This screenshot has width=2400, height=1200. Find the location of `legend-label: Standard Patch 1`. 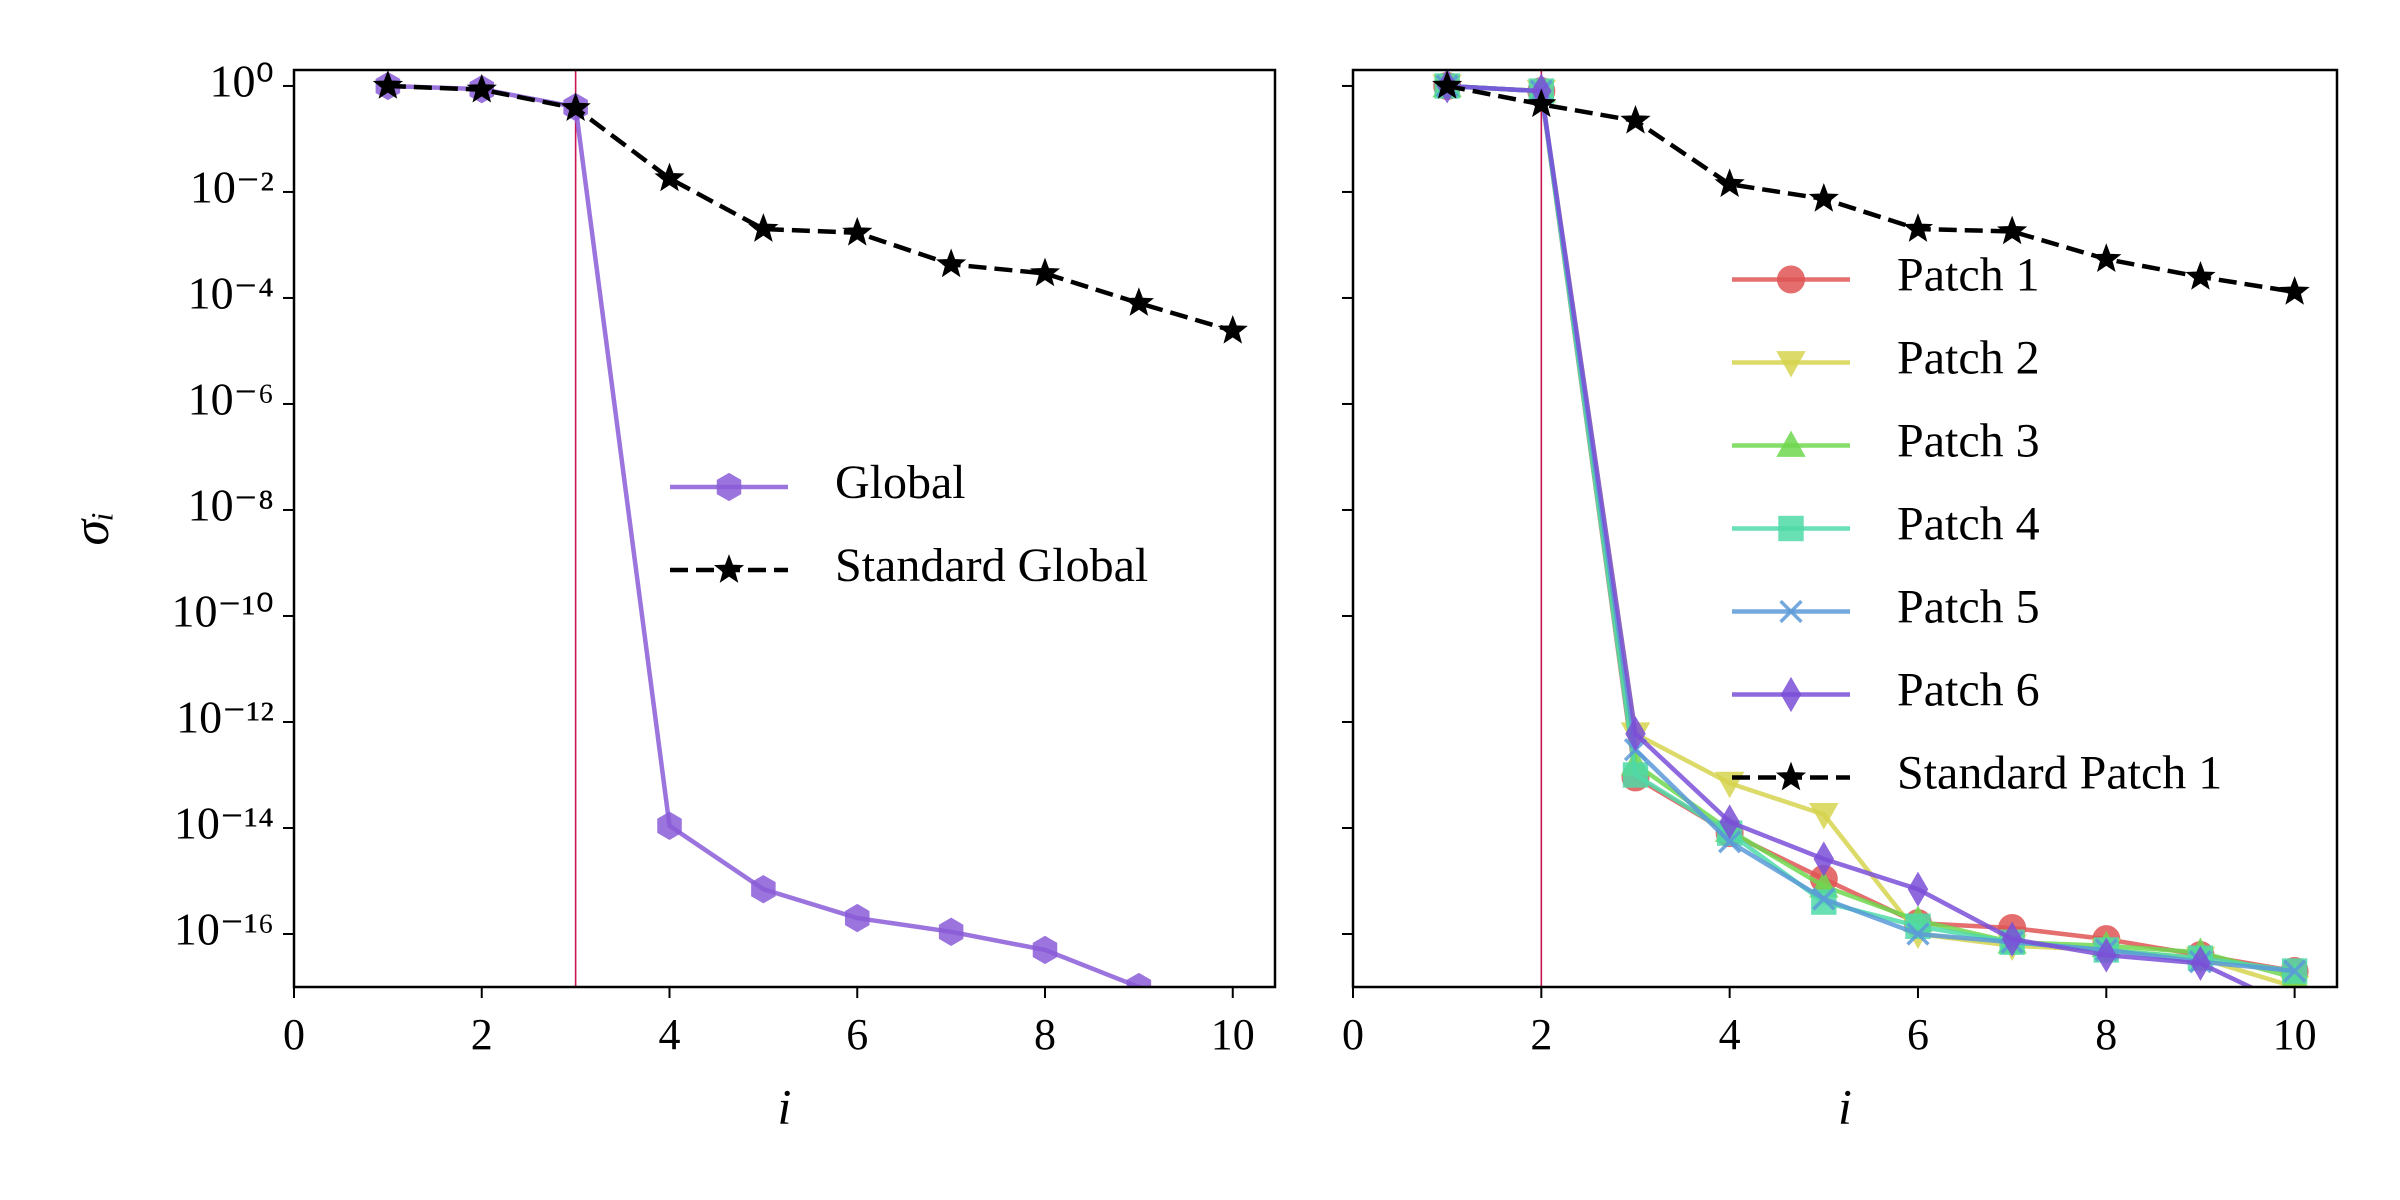

legend-label: Standard Patch 1 is located at coordinates (2059, 773).